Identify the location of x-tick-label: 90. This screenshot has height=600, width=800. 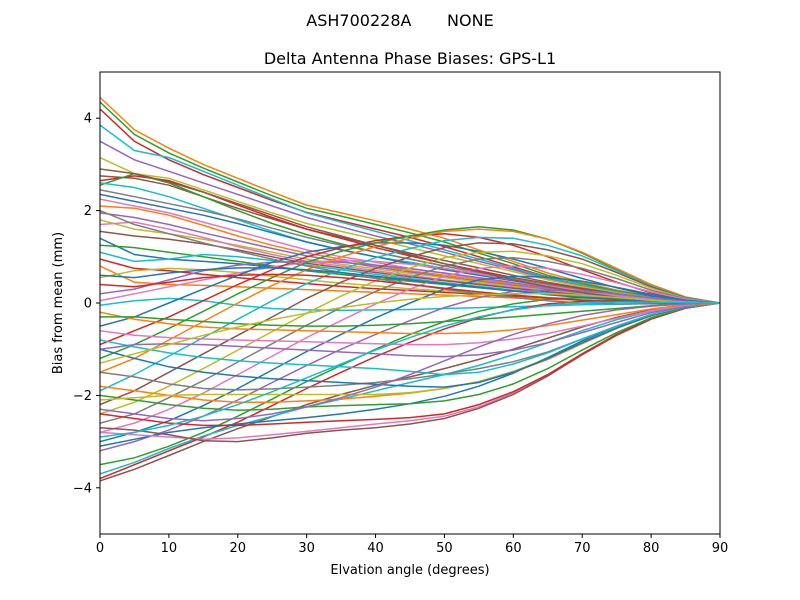
(720, 548).